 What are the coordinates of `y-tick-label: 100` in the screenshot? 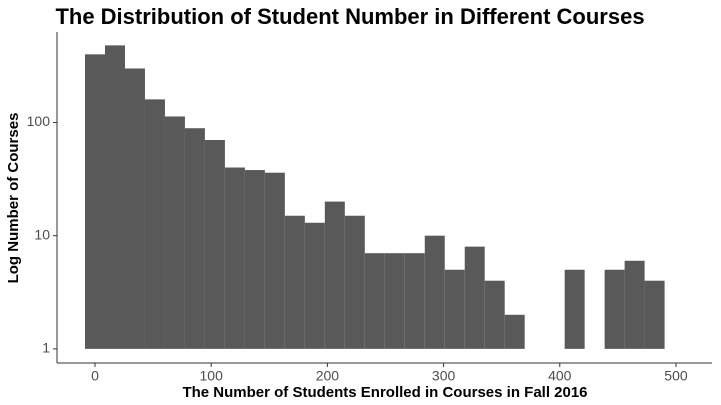 It's located at (39, 121).